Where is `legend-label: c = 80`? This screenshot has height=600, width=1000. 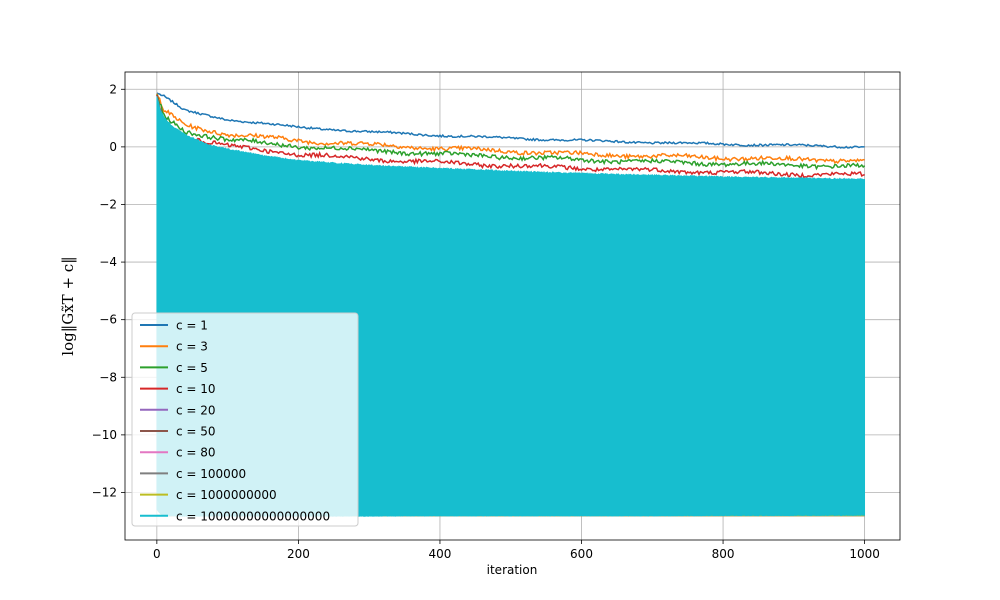
legend-label: c = 80 is located at coordinates (196, 453).